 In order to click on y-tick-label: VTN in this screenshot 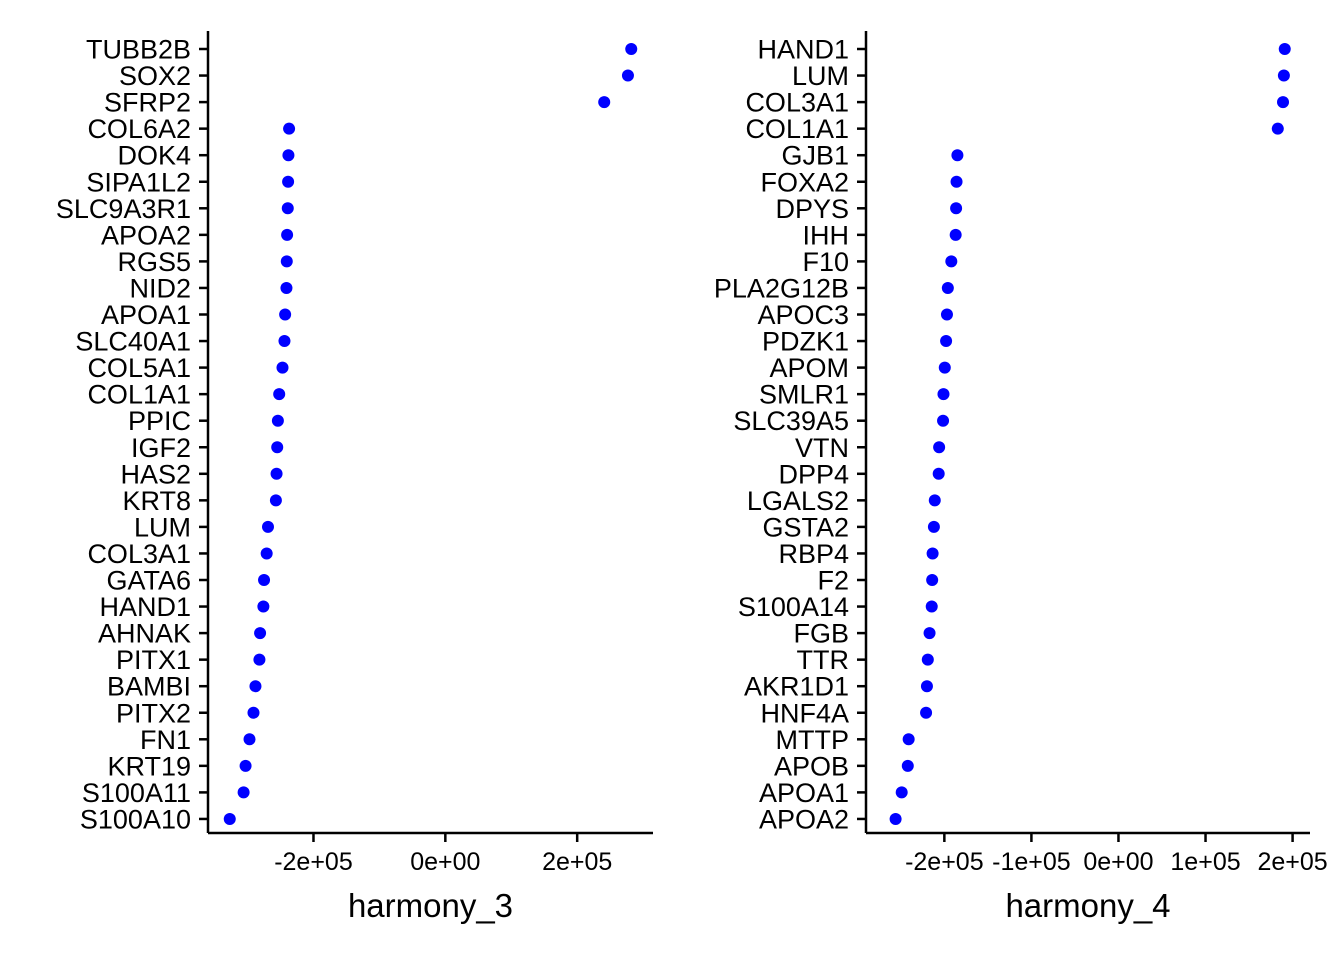, I will do `click(822, 448)`.